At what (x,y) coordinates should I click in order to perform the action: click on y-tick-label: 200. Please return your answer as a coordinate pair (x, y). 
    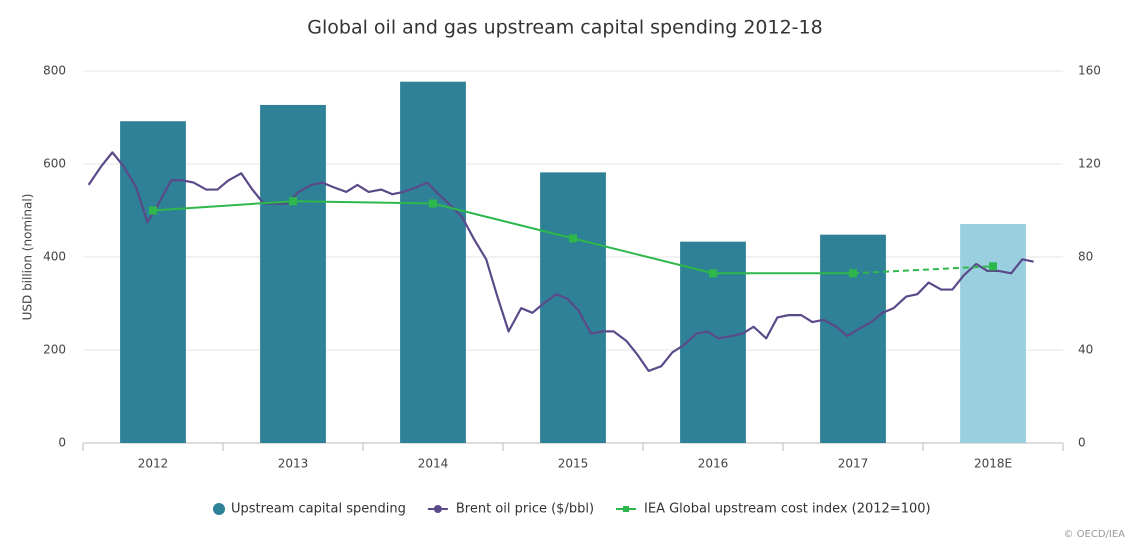
    Looking at the image, I should click on (54, 350).